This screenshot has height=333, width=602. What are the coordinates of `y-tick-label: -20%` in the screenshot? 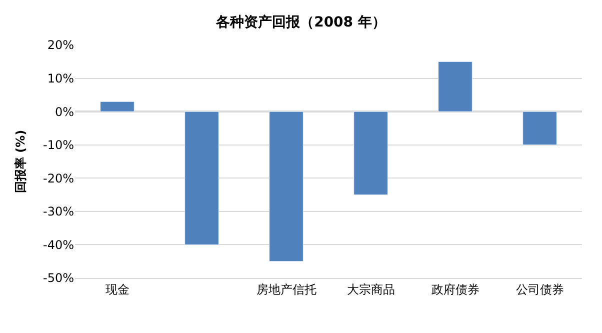 It's located at (58, 178).